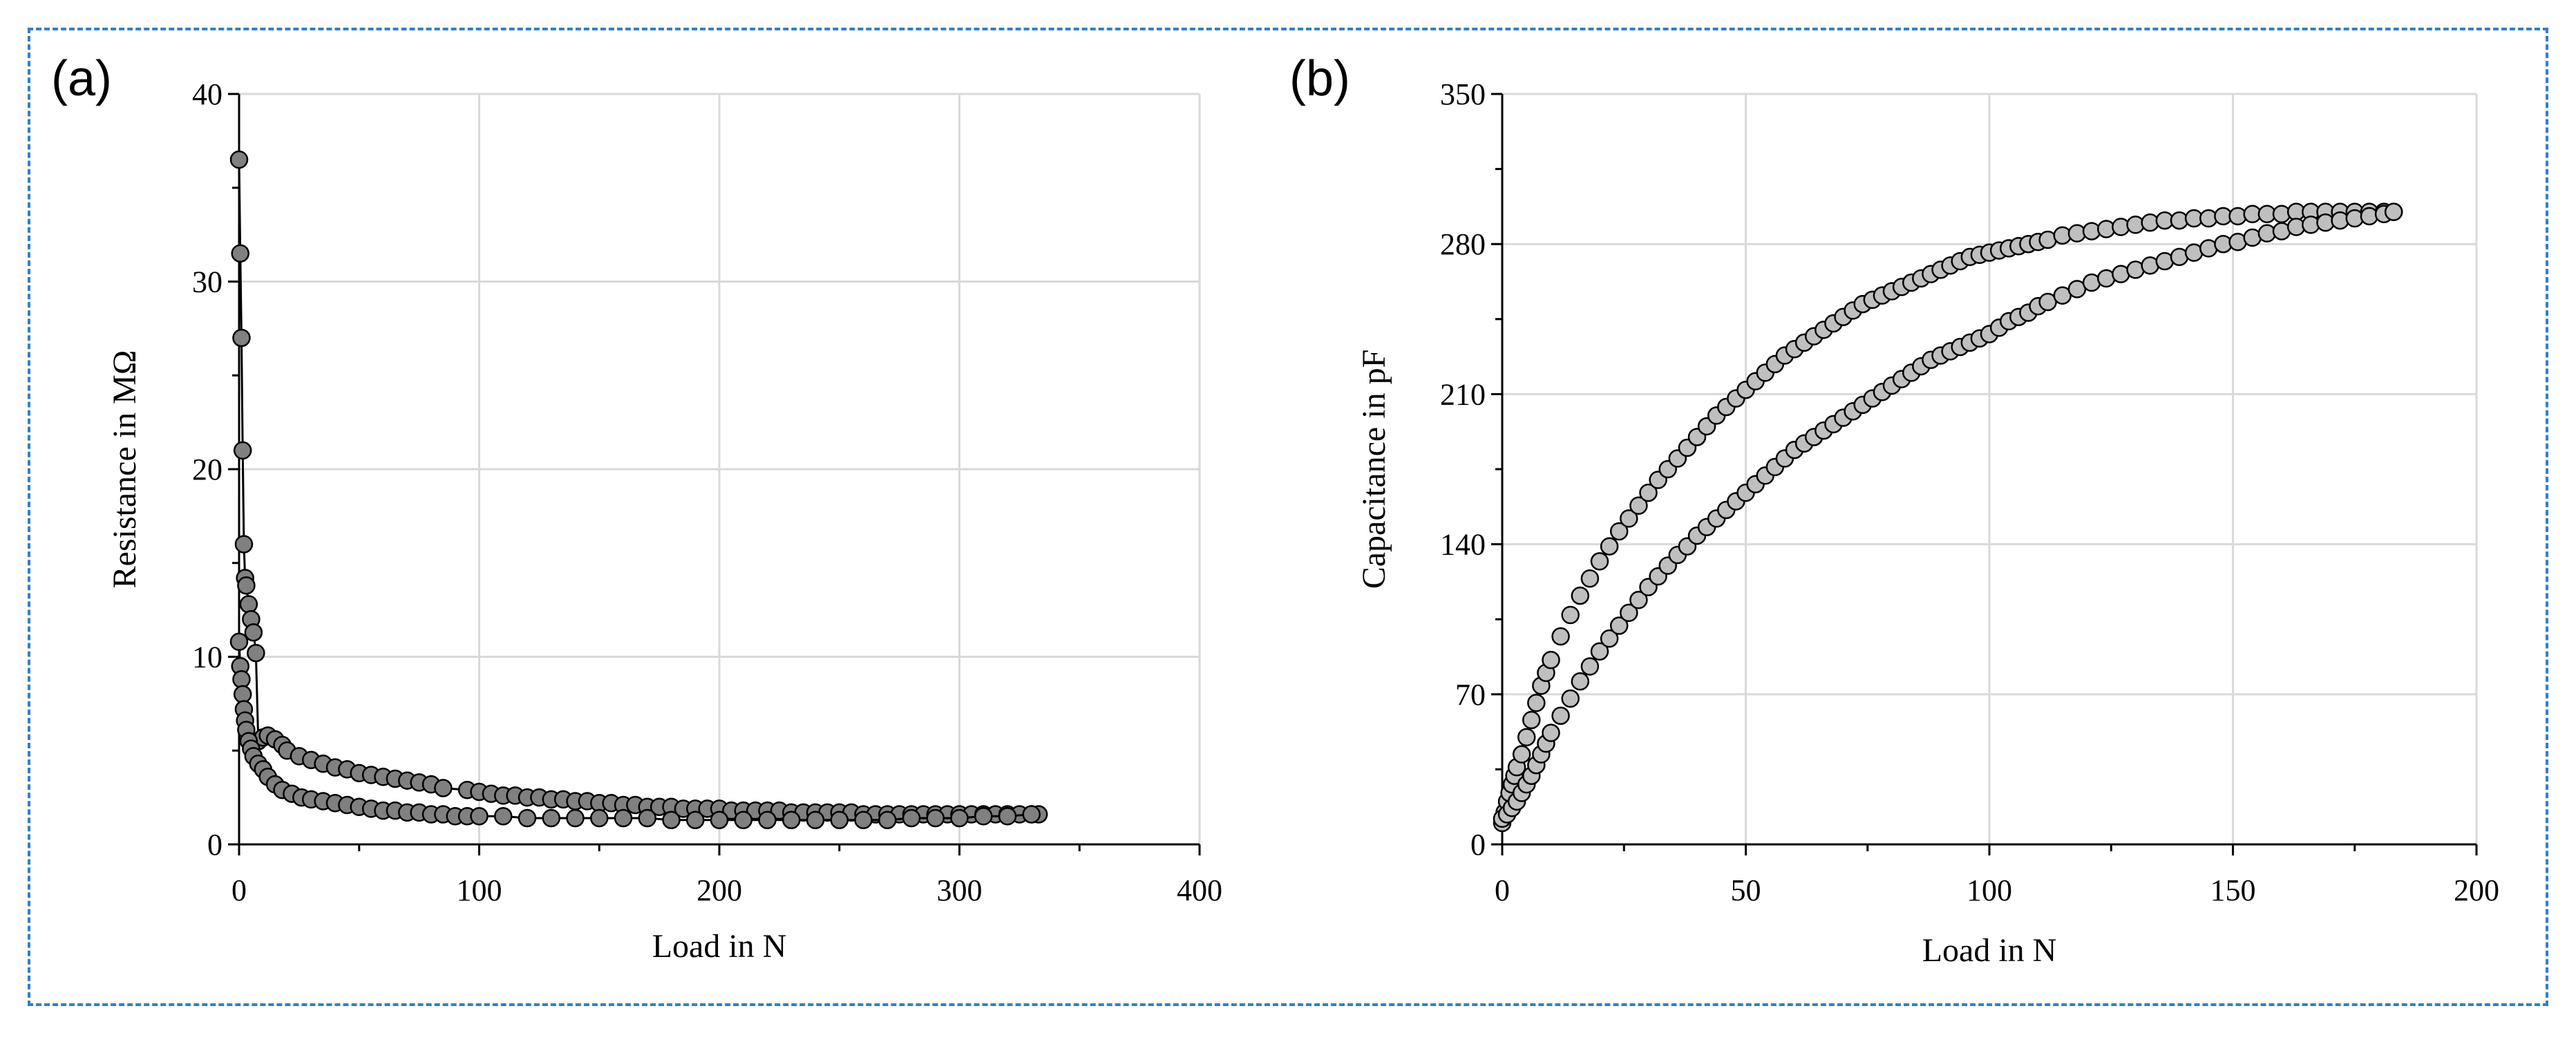 The image size is (2576, 1042). Describe the element at coordinates (207, 282) in the screenshot. I see `y-tick-label: 30` at that location.